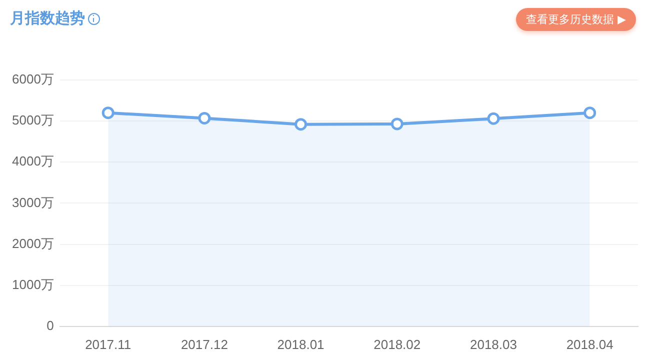 This screenshot has width=650, height=360. What do you see at coordinates (300, 344) in the screenshot?
I see `x-tick-label: 2018.01` at bounding box center [300, 344].